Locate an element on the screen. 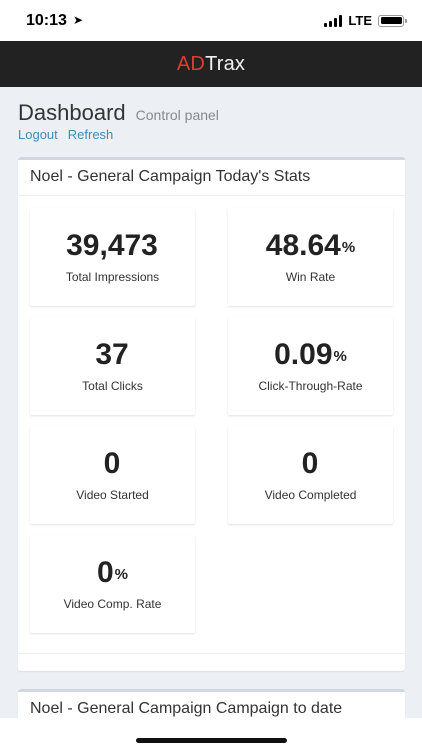 The image size is (422, 750). to-date-stats-box: Noel - General Campaign Campaign to date is located at coordinates (211, 703).